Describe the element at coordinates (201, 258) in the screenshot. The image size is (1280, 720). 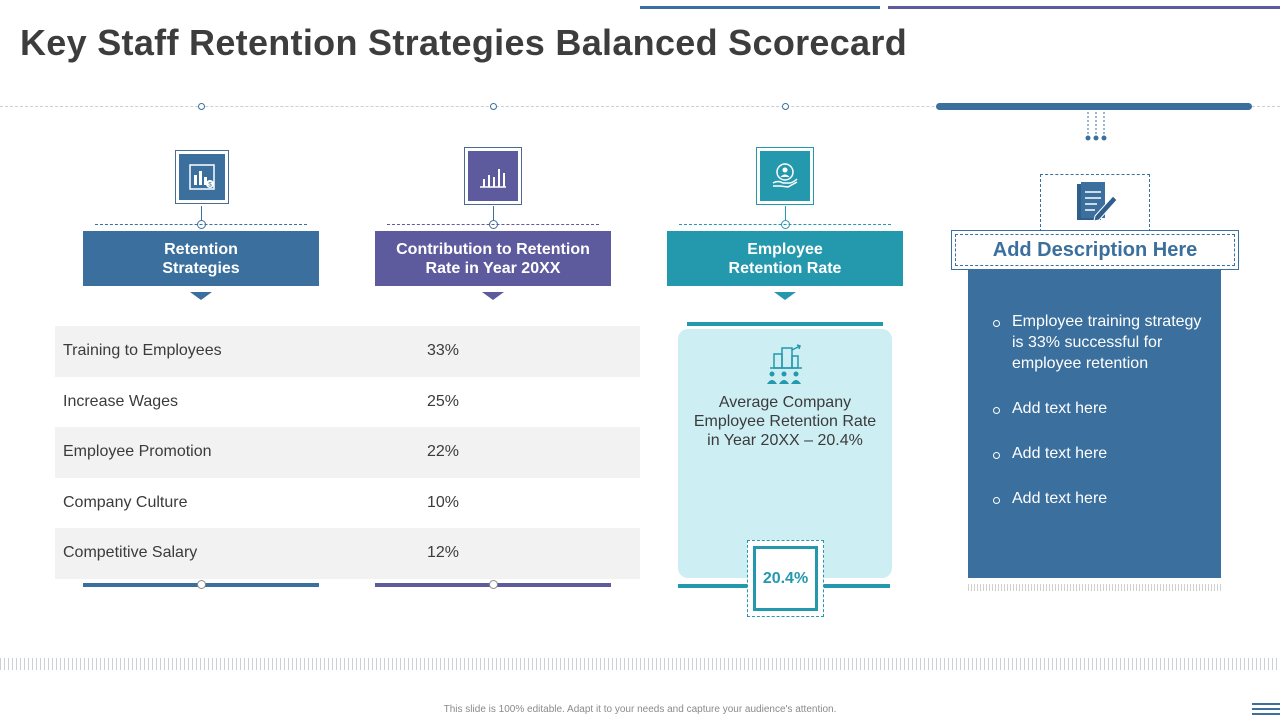
I see `column-1-header: Retention Strategies` at that location.